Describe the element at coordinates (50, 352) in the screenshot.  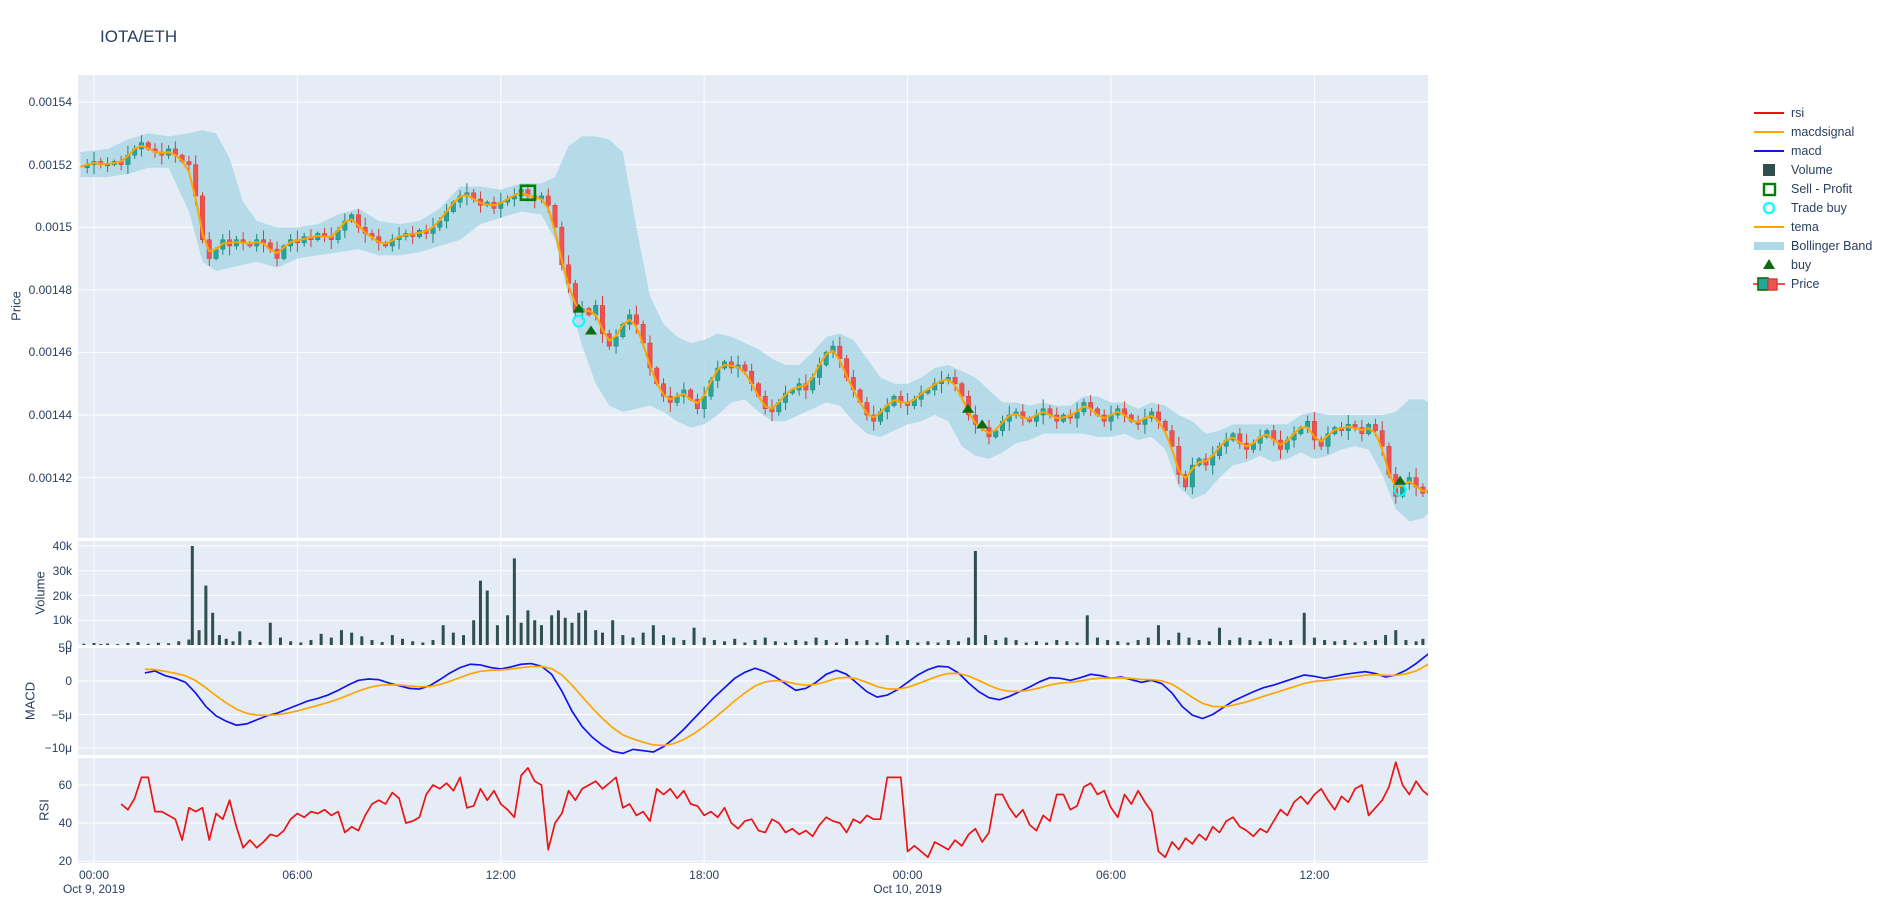
I see `price-tick: 0.00146` at that location.